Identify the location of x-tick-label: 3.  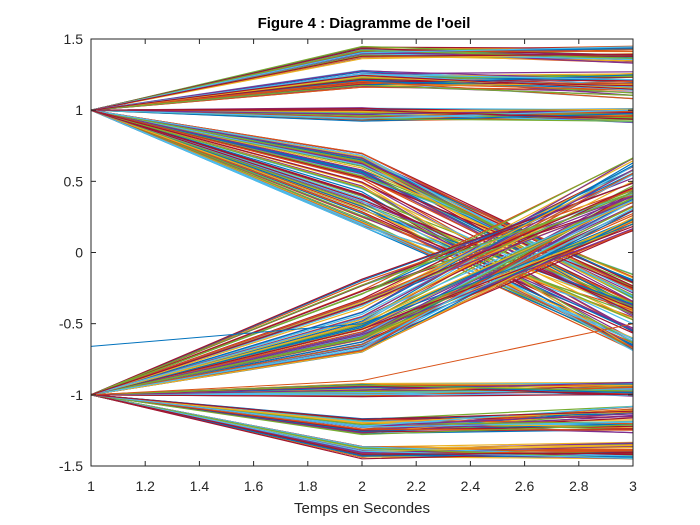
(633, 486).